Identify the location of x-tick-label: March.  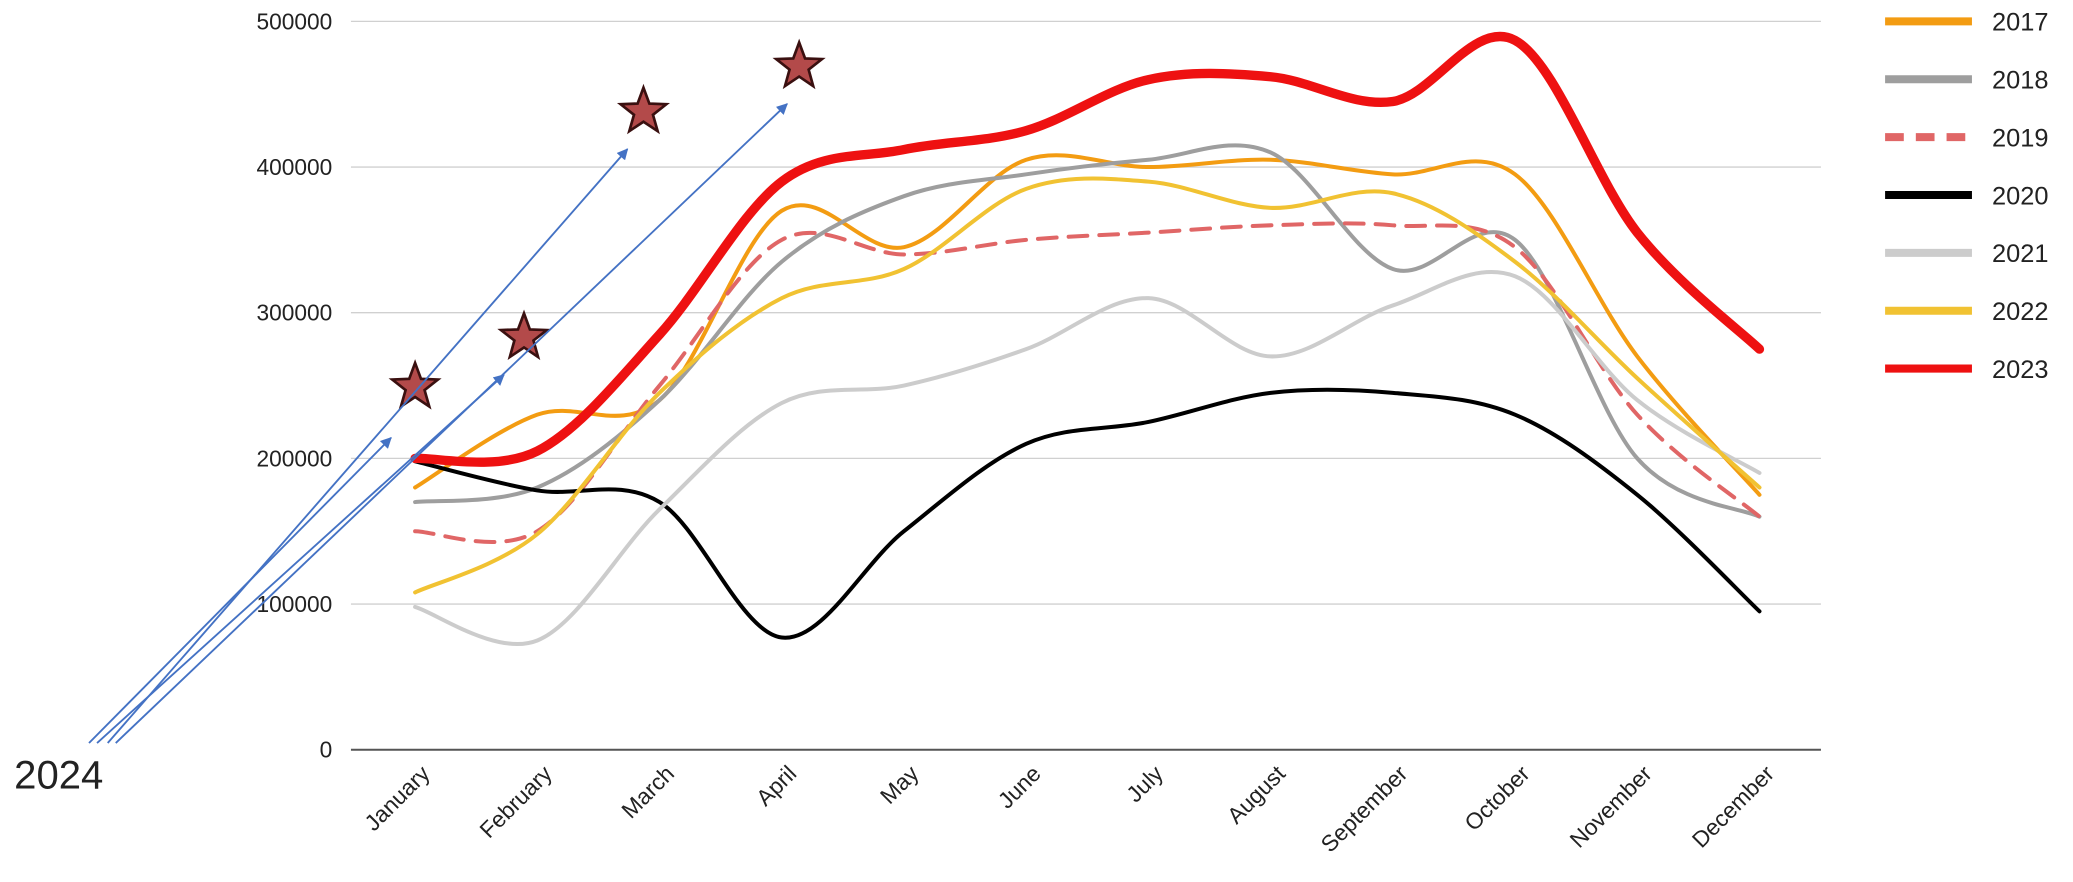
(647, 791).